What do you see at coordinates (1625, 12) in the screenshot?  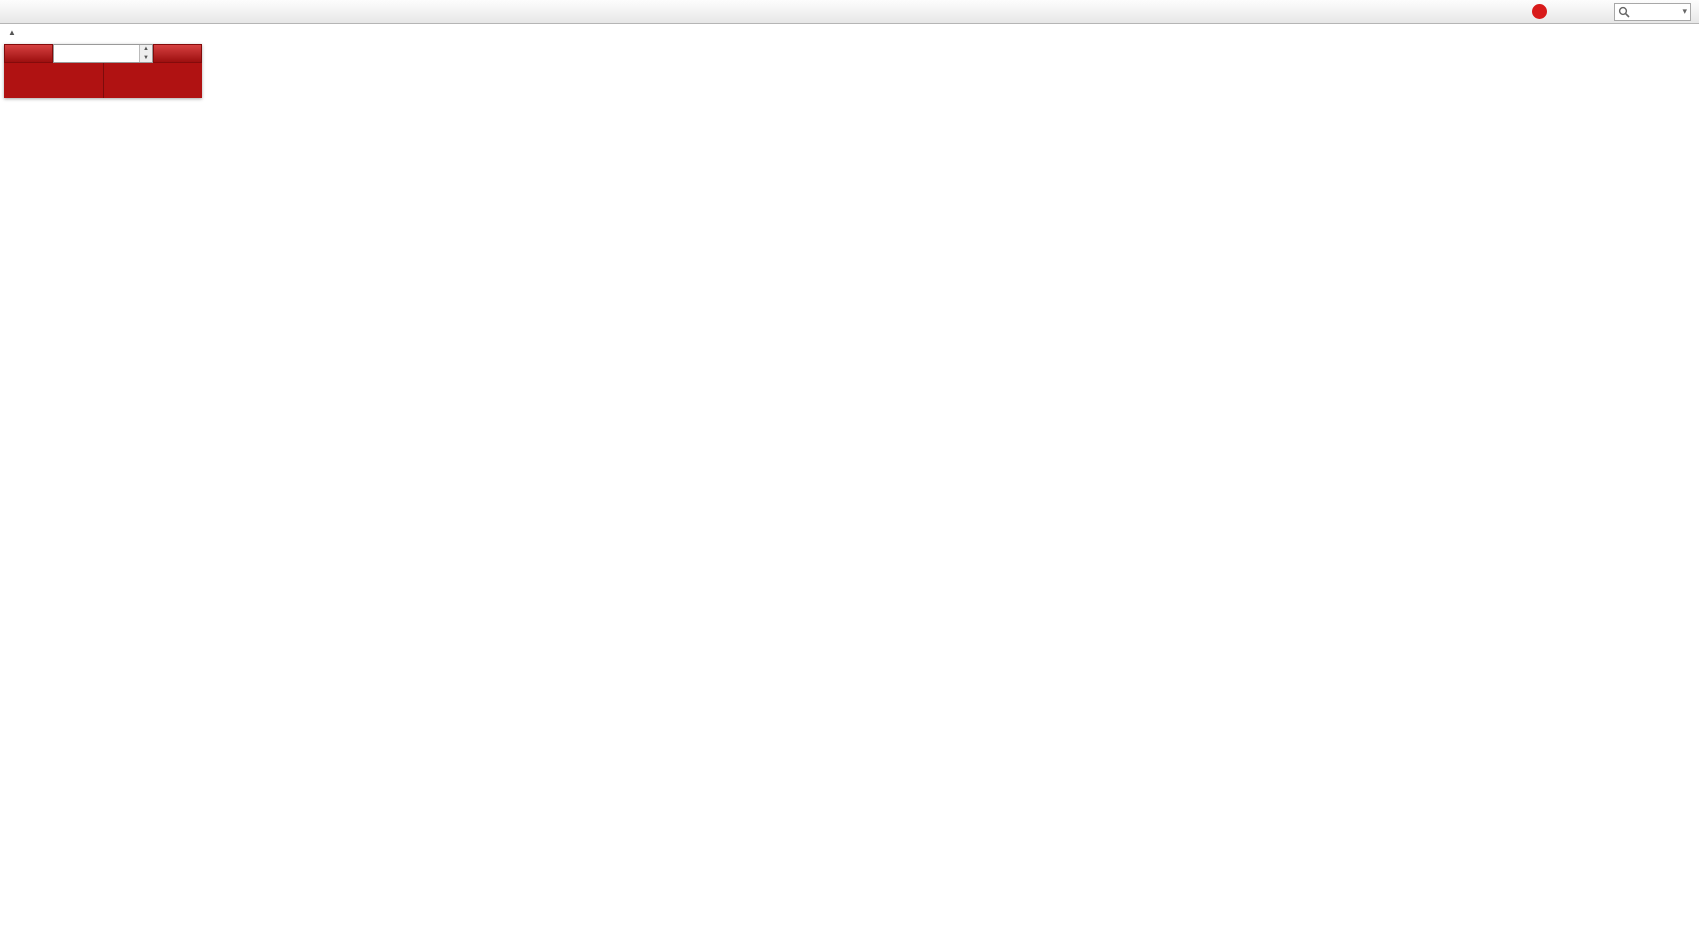 I see `search-icon` at bounding box center [1625, 12].